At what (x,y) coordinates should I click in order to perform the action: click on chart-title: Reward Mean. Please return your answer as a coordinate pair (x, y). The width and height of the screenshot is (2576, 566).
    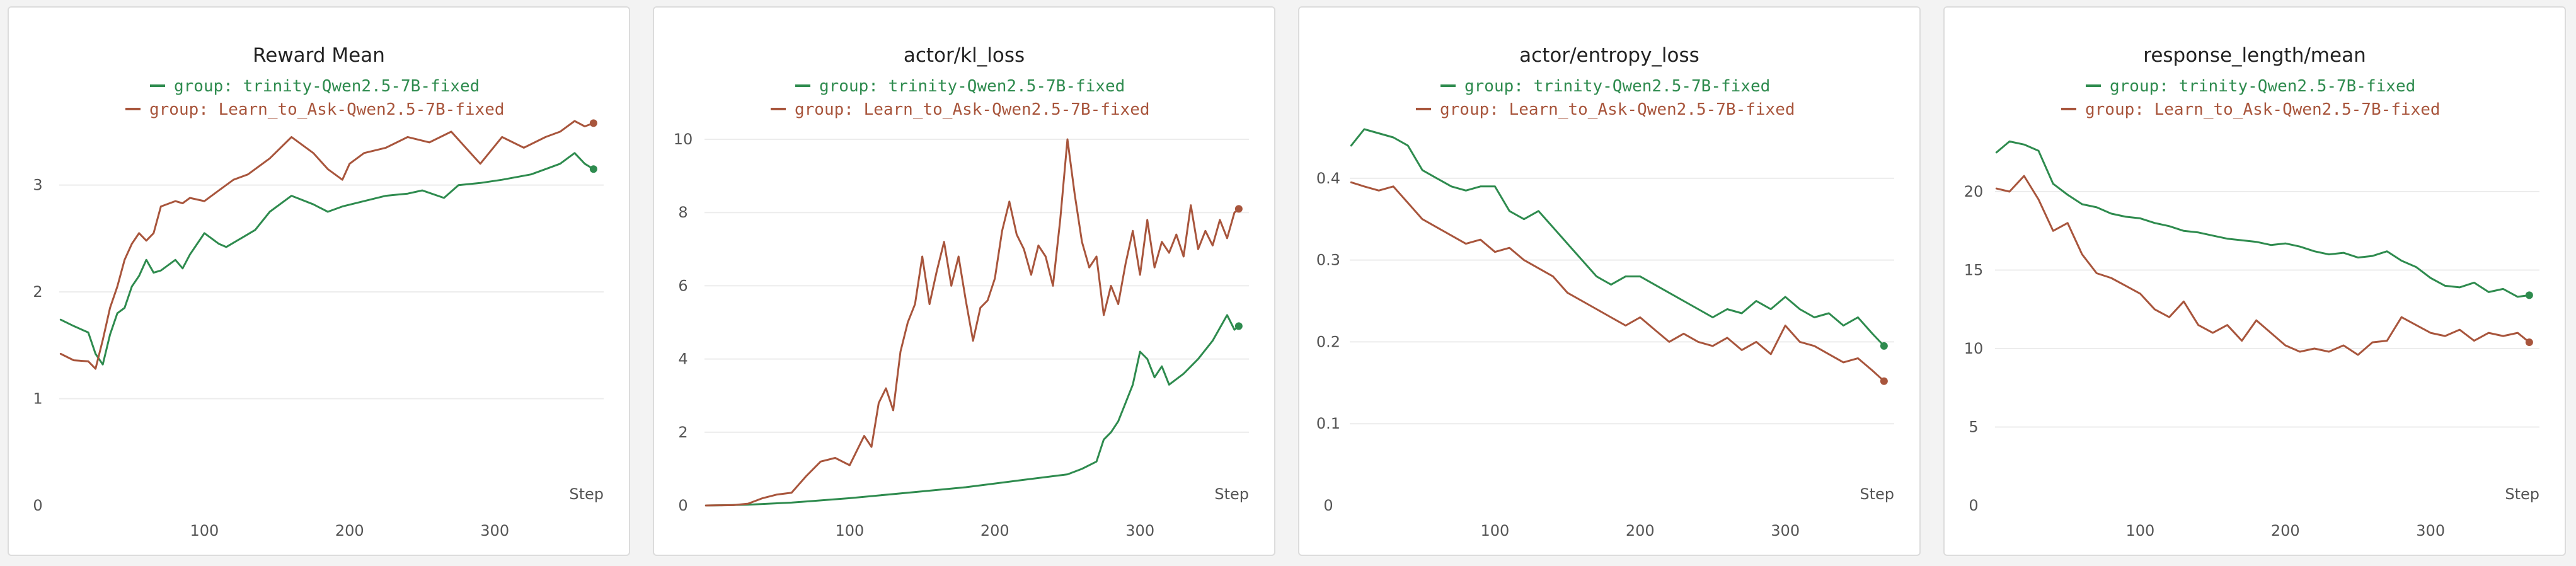
    Looking at the image, I should click on (319, 55).